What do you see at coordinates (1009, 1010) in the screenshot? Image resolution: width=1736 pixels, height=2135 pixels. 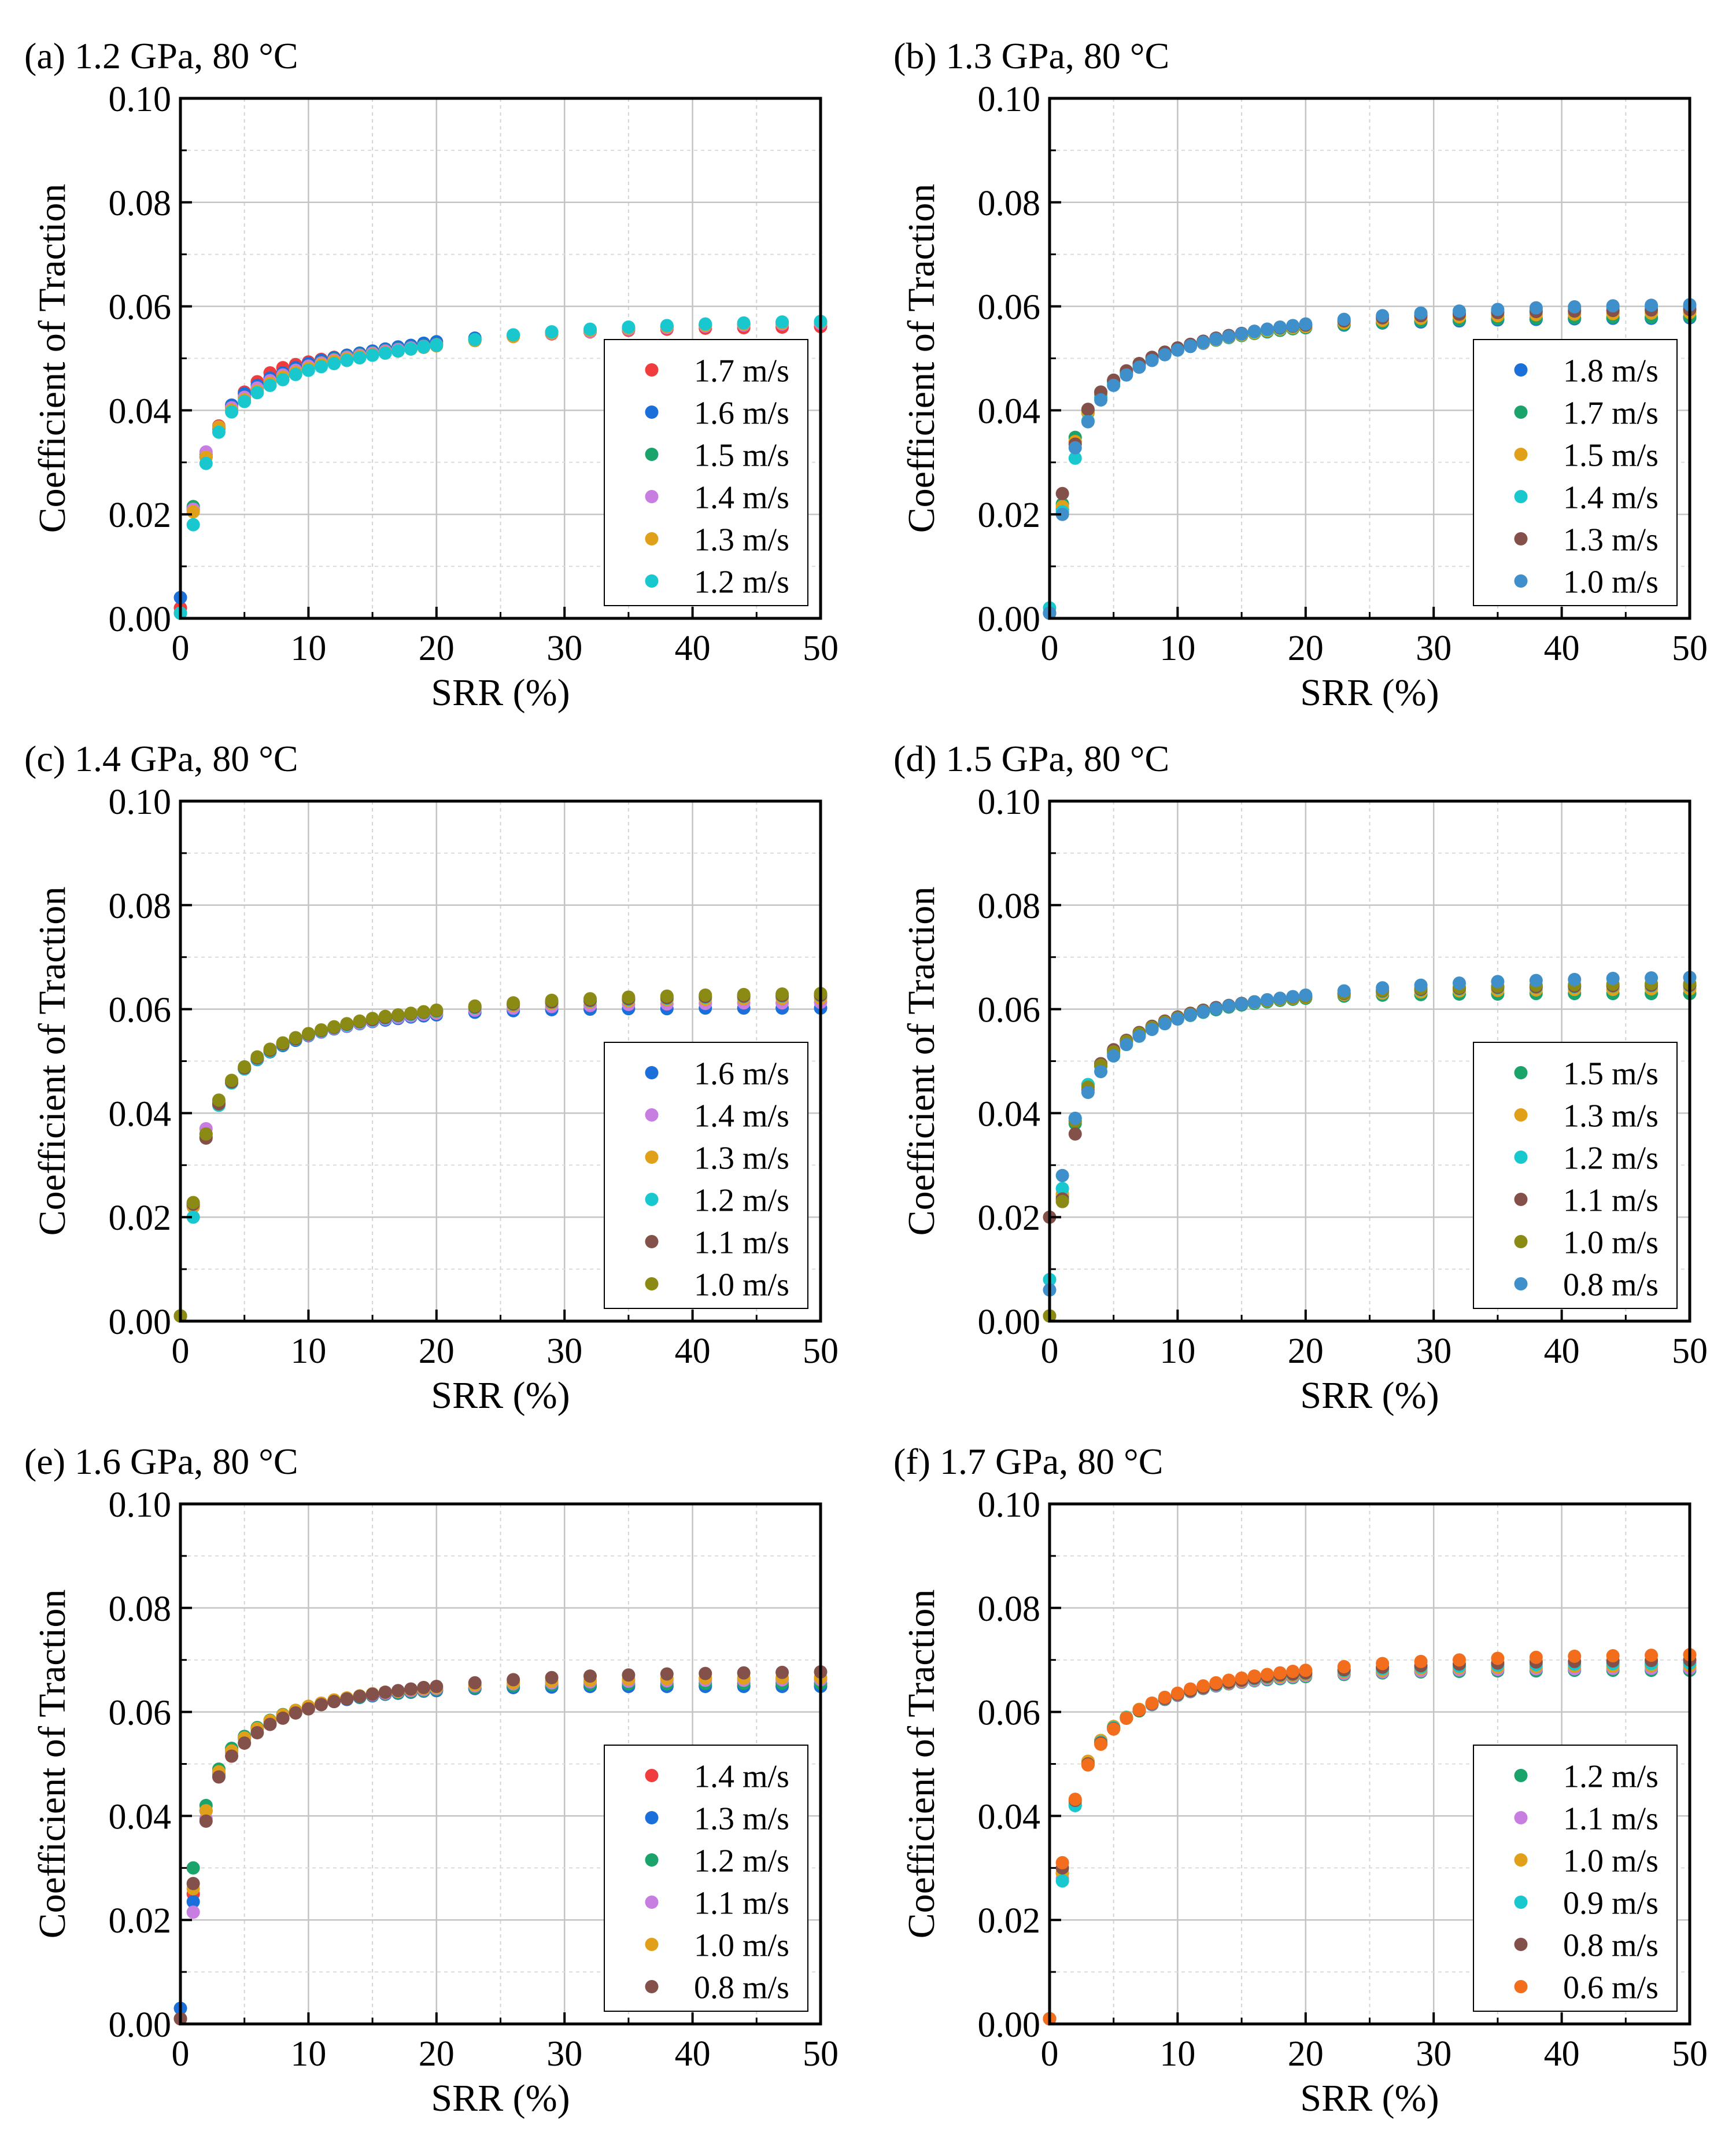 I see `y-tick-label: 0.06` at bounding box center [1009, 1010].